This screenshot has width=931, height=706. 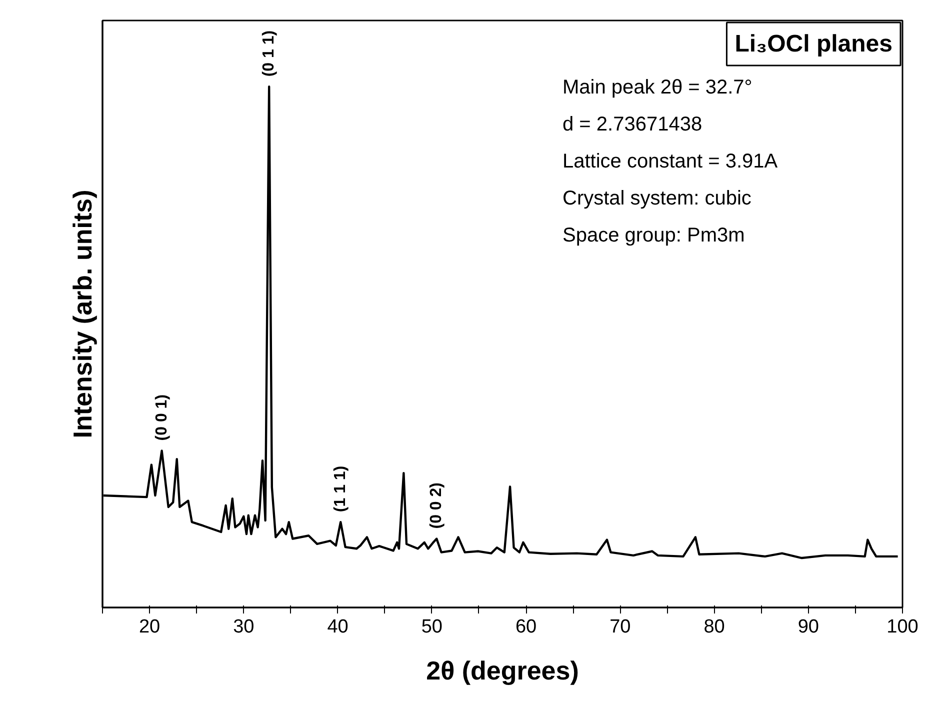 I want to click on y-axis-title: Intensity (arb. units), so click(x=83, y=314).